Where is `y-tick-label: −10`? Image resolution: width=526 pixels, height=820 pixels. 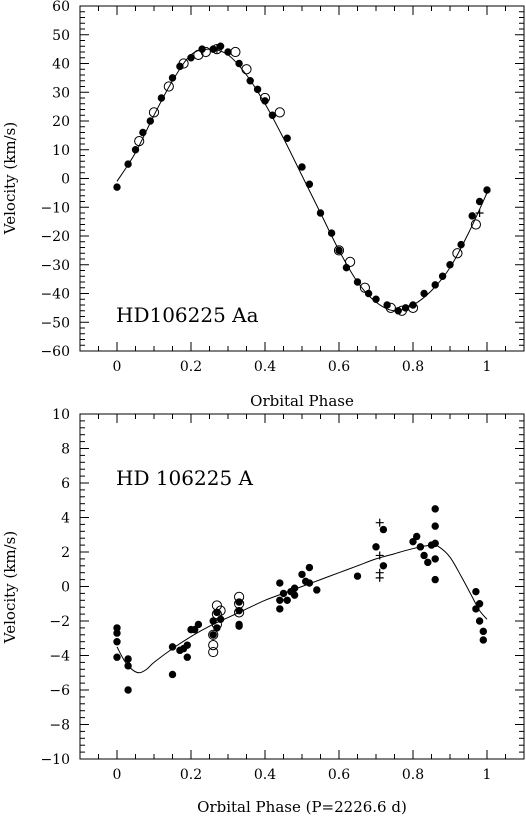
y-tick-label: −10 is located at coordinates (55, 208).